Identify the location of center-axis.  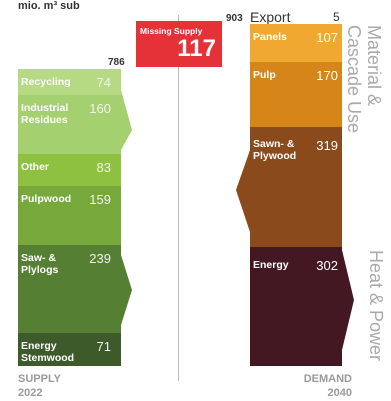
(178, 198).